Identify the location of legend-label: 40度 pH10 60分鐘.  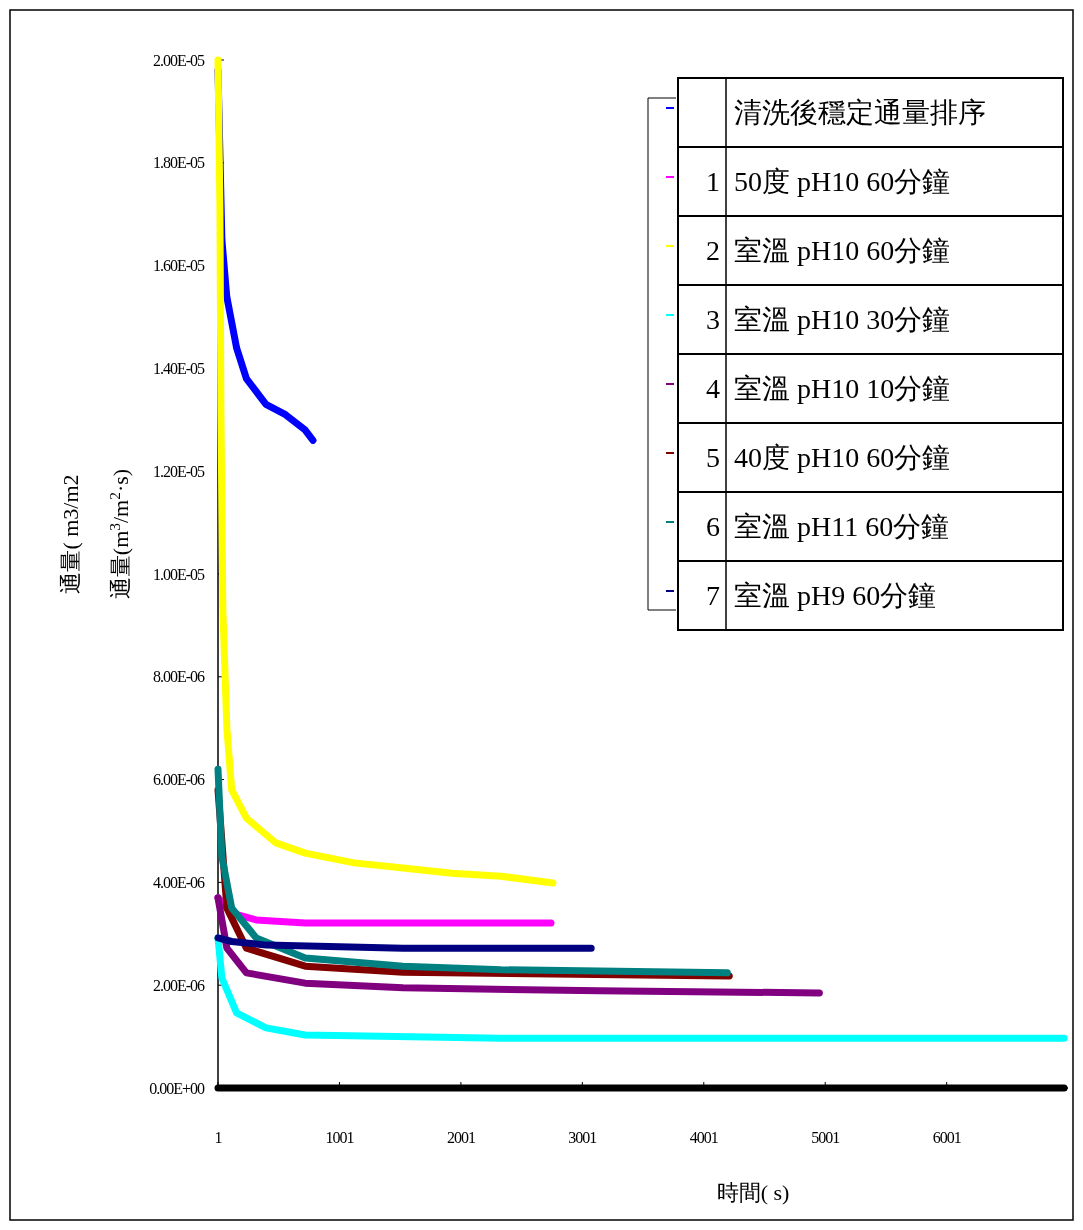
(842, 458).